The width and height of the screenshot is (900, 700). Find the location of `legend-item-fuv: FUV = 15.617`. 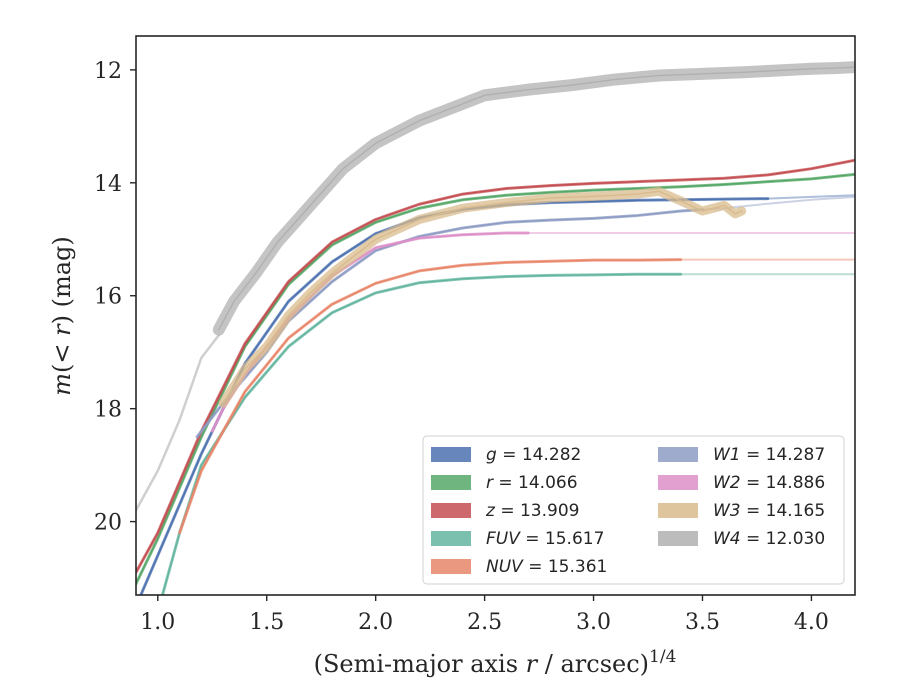

legend-item-fuv: FUV = 15.617 is located at coordinates (517, 539).